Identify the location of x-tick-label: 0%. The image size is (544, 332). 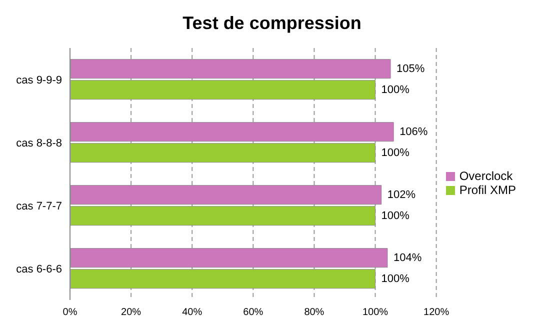
(70, 312).